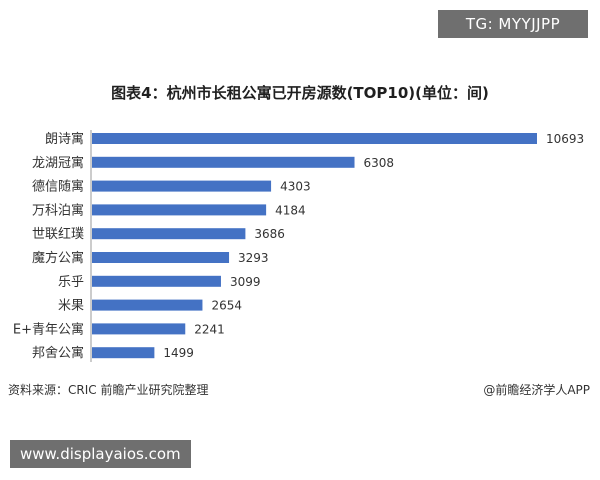 Image resolution: width=600 pixels, height=480 pixels. What do you see at coordinates (58, 353) in the screenshot?
I see `category-label: 邦舍公寓` at bounding box center [58, 353].